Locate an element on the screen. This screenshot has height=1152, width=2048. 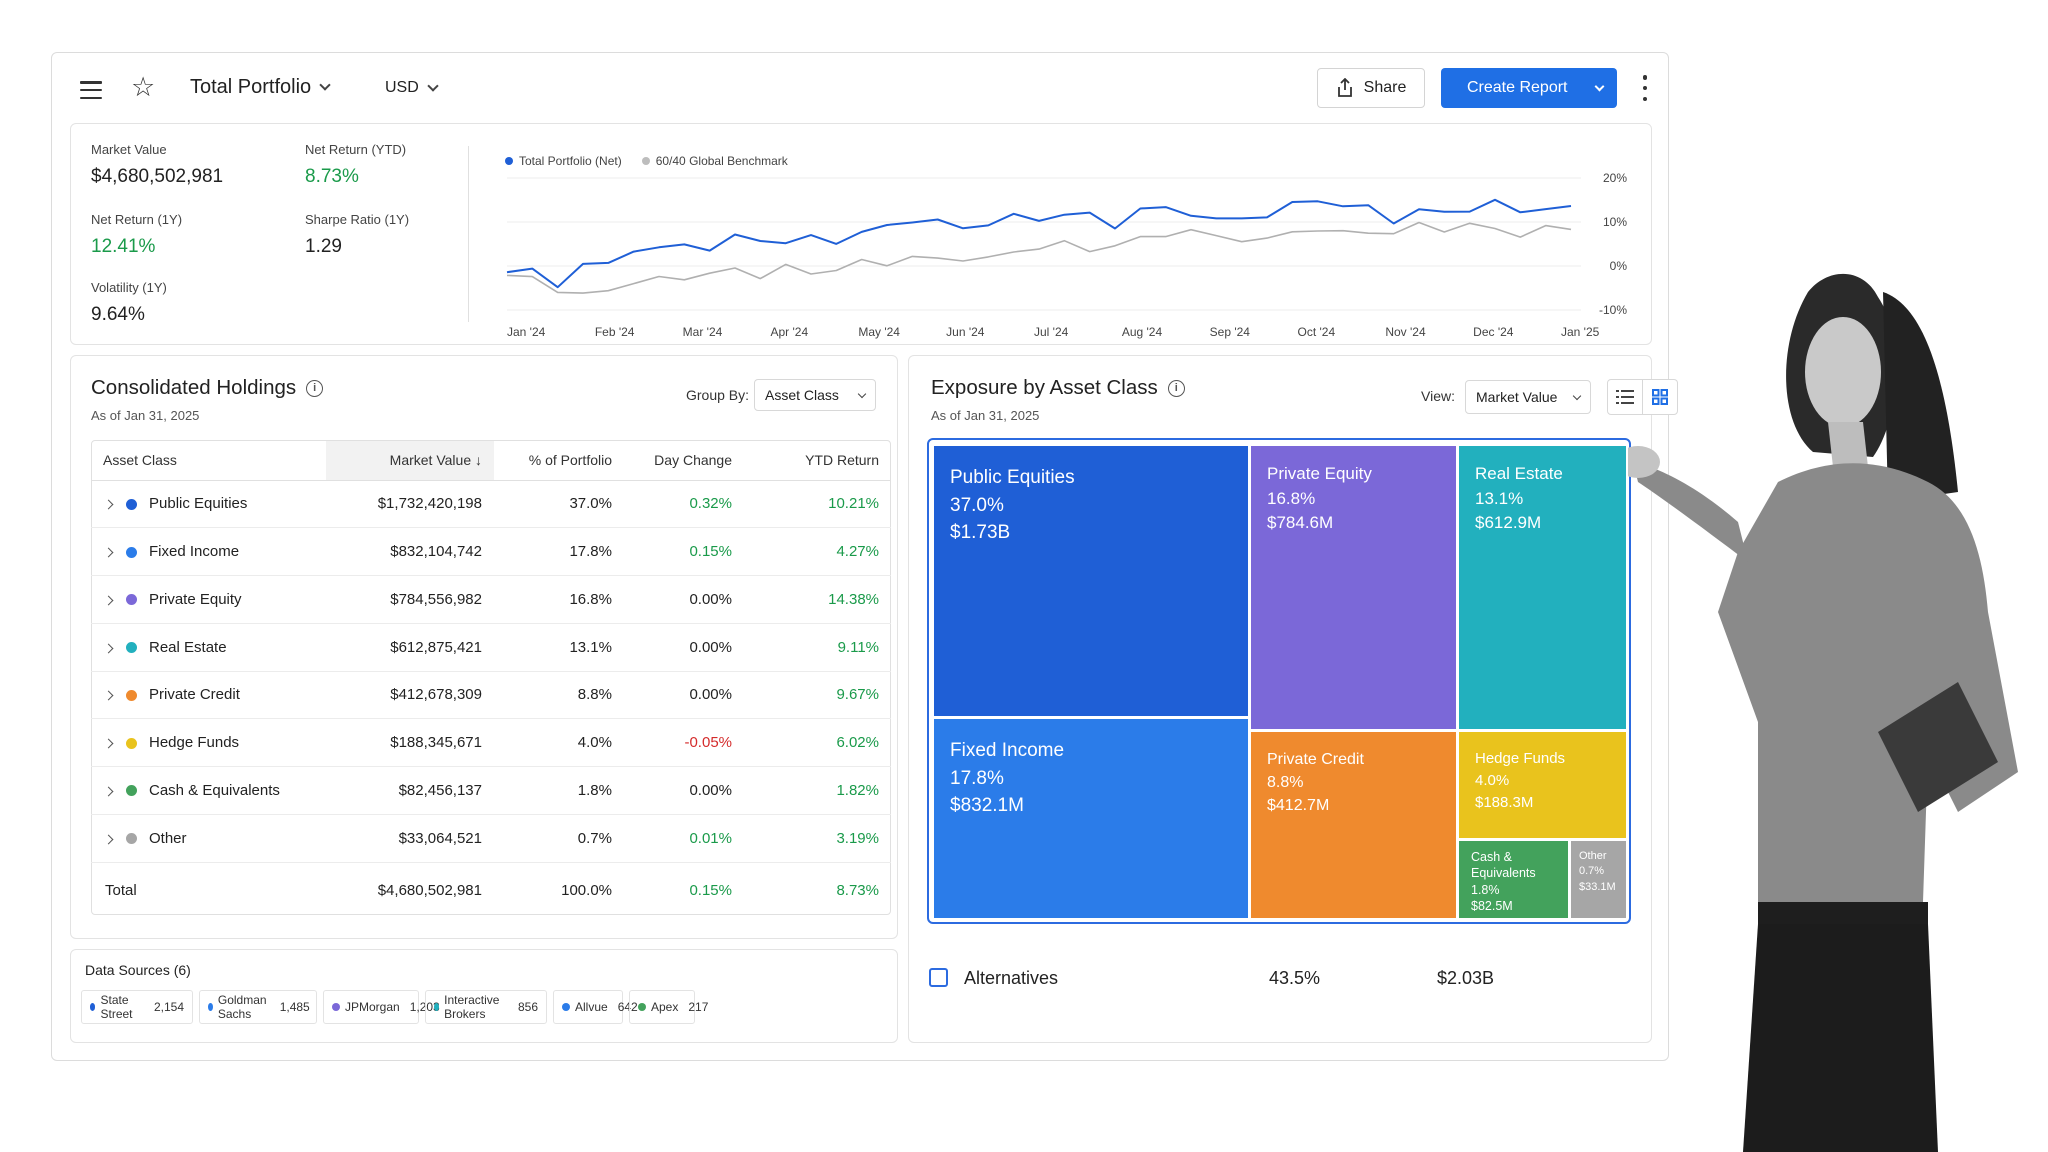
tile-other: Other 0.7% $33.1M is located at coordinates (1598, 879).